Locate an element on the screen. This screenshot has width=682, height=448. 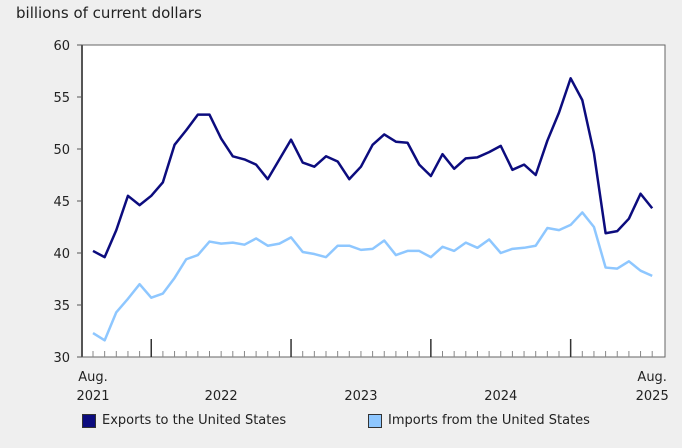
x-tick-label-year: 2021 is located at coordinates (92, 396).